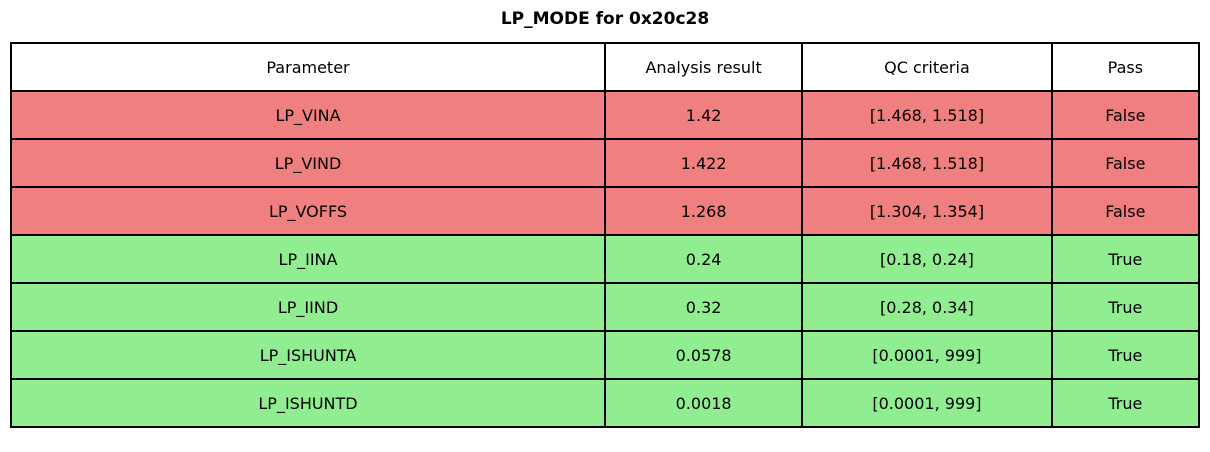 Image resolution: width=1210 pixels, height=452 pixels. I want to click on cell-parameter: LP_ISHUNTA, so click(308, 355).